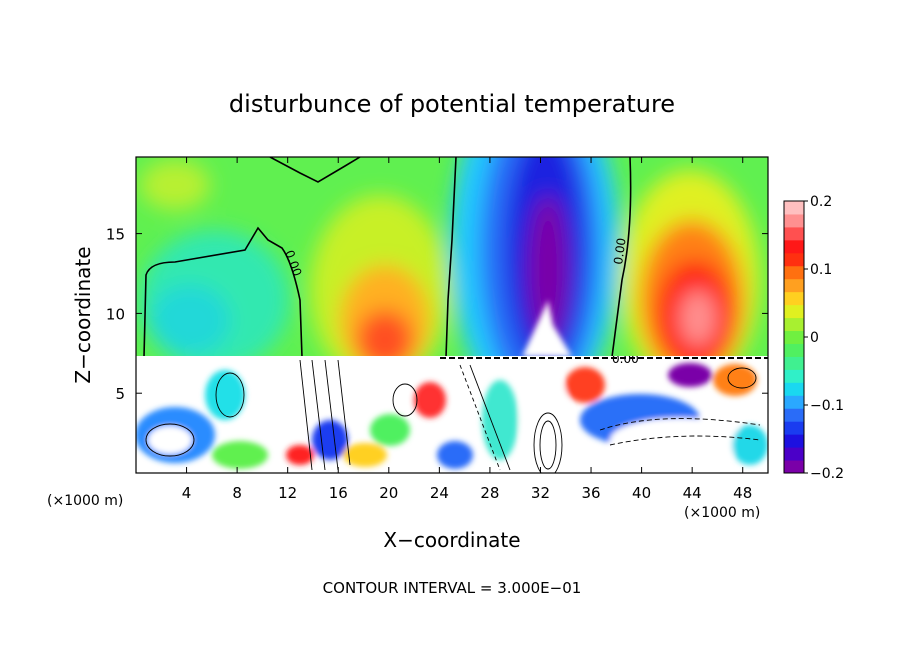 The image size is (904, 654). What do you see at coordinates (821, 270) in the screenshot?
I see `colorbar-tick-label: 0.1` at bounding box center [821, 270].